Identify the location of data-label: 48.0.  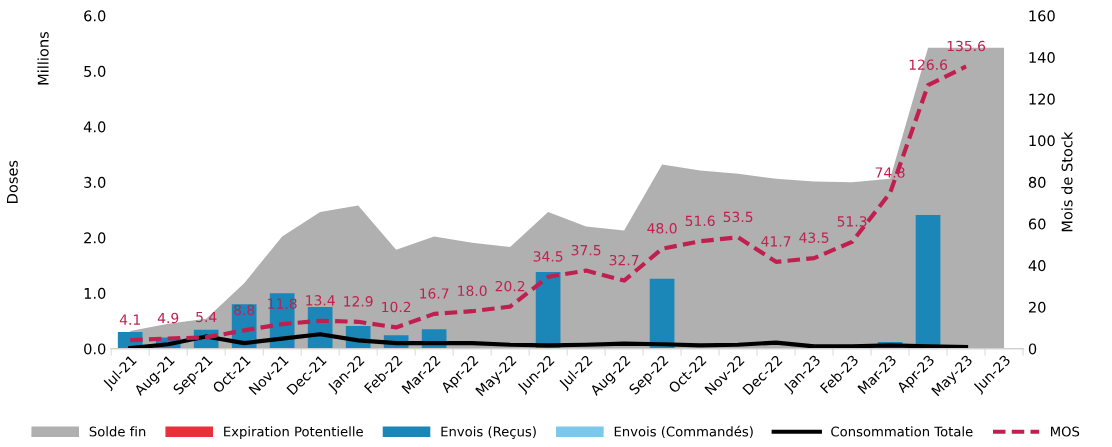
(662, 228).